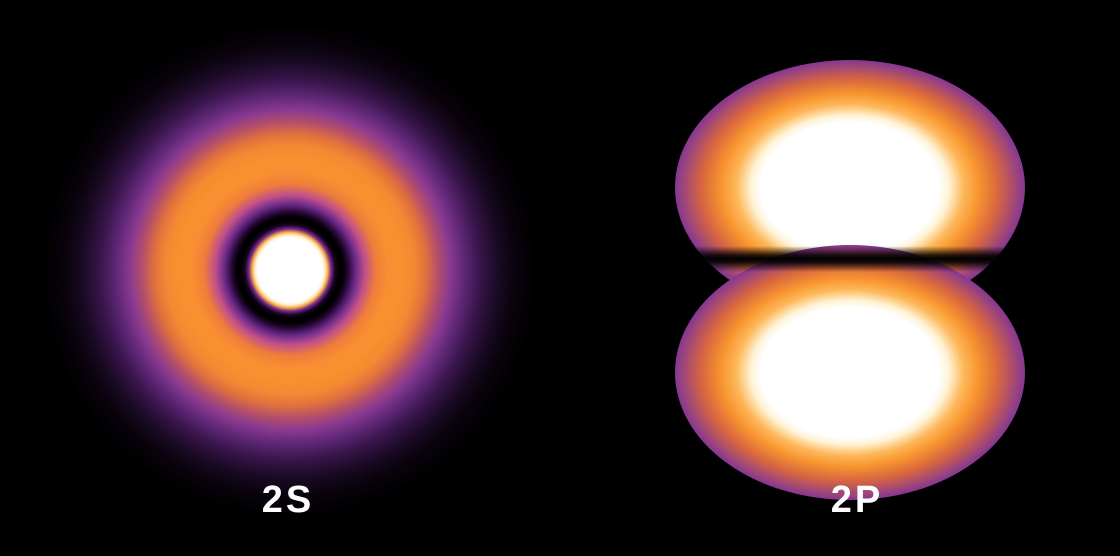  Describe the element at coordinates (857, 500) in the screenshot. I see `orbital-2p-label: 2P` at that location.